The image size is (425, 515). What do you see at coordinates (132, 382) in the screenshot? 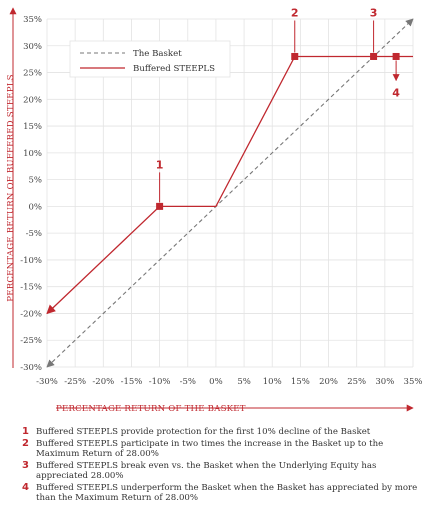
I see `x-tick-label: -15%` at bounding box center [132, 382].